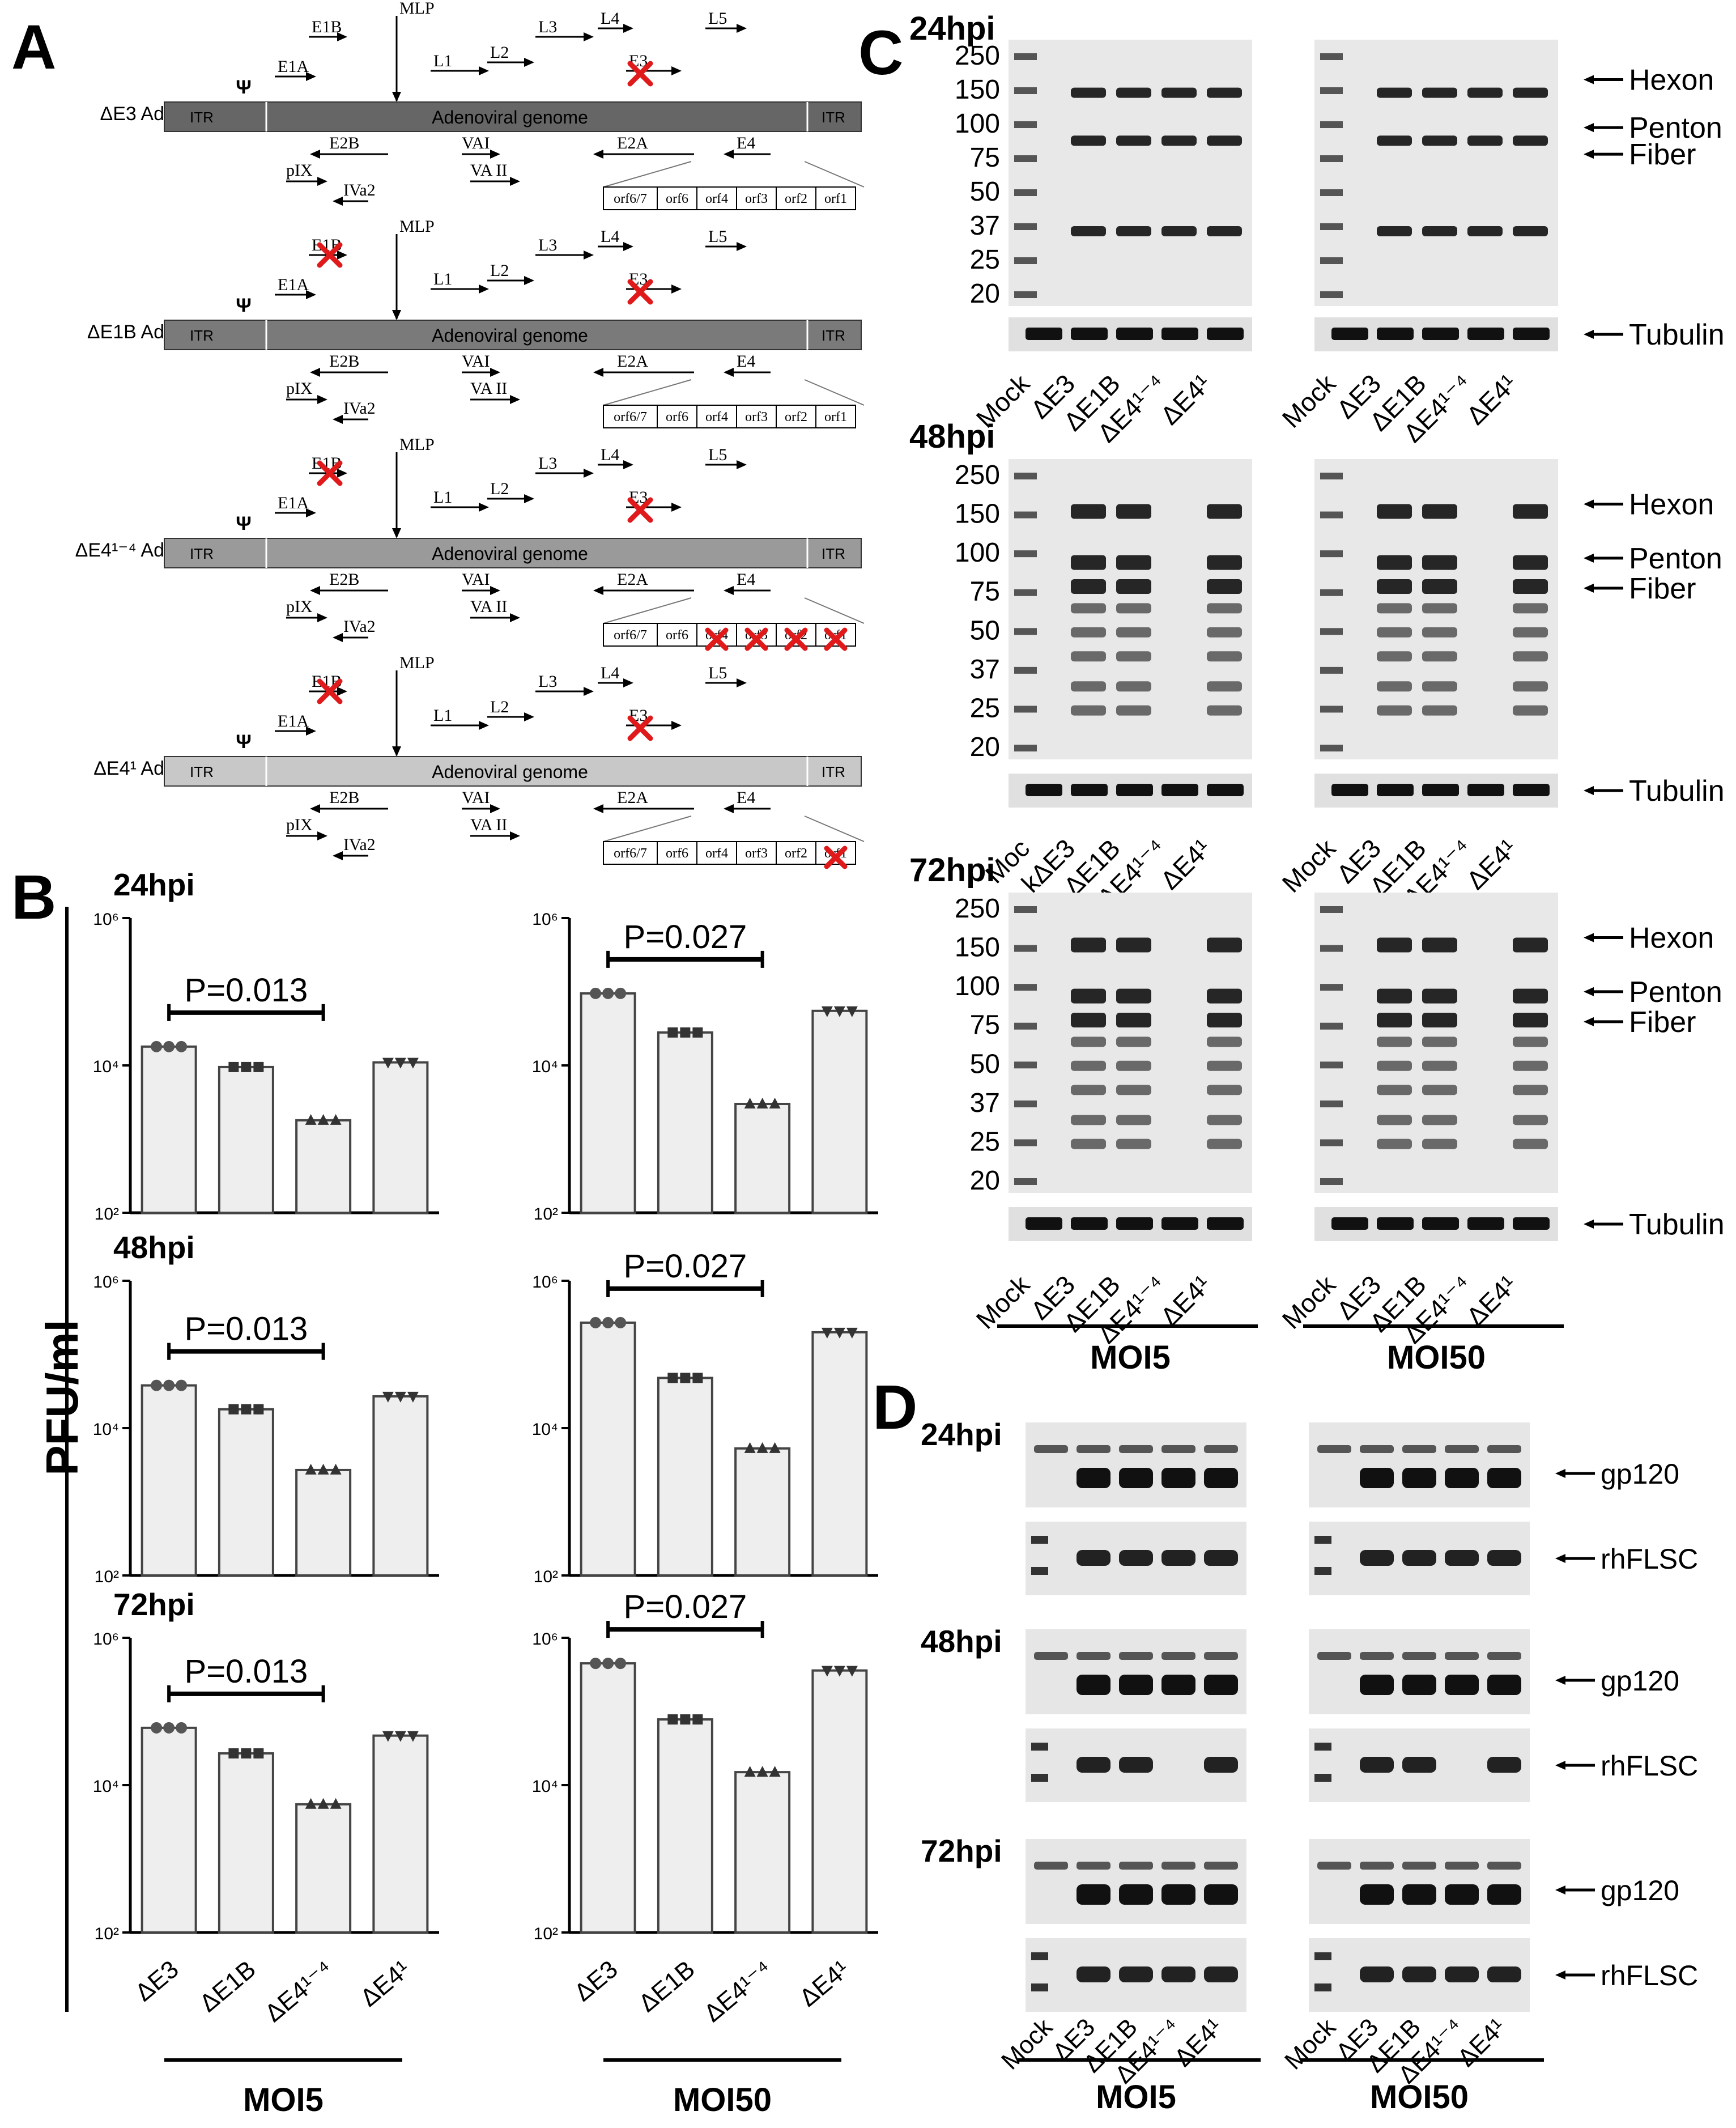 This screenshot has width=1736, height=2128. I want to click on construct-label: ΔE1B Ad, so click(126, 332).